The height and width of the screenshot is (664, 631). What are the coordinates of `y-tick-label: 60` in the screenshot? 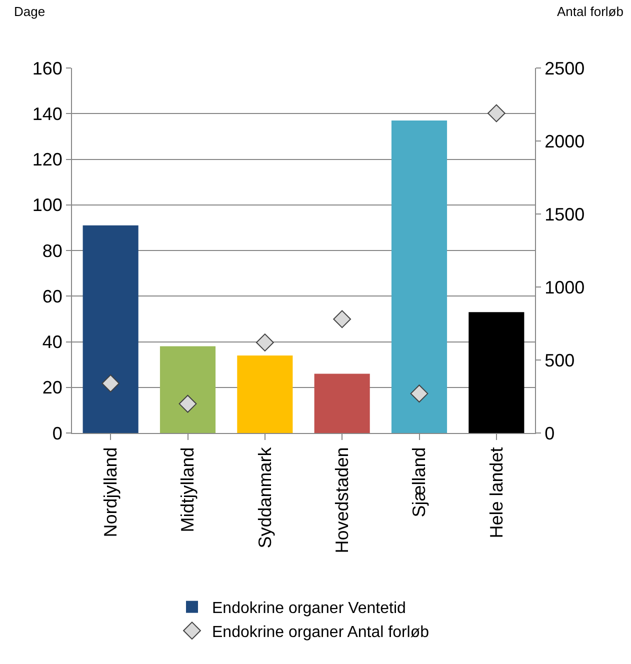 It's located at (52, 296).